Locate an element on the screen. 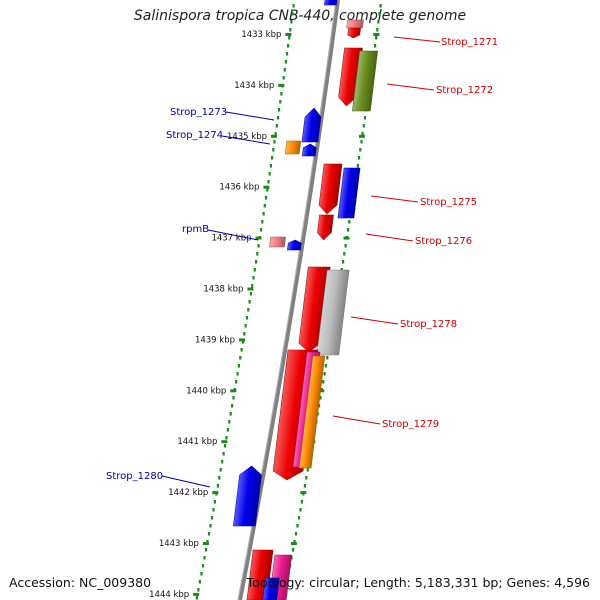 The image size is (600, 600). scale-tick-label: 1437 kbp is located at coordinates (231, 239).